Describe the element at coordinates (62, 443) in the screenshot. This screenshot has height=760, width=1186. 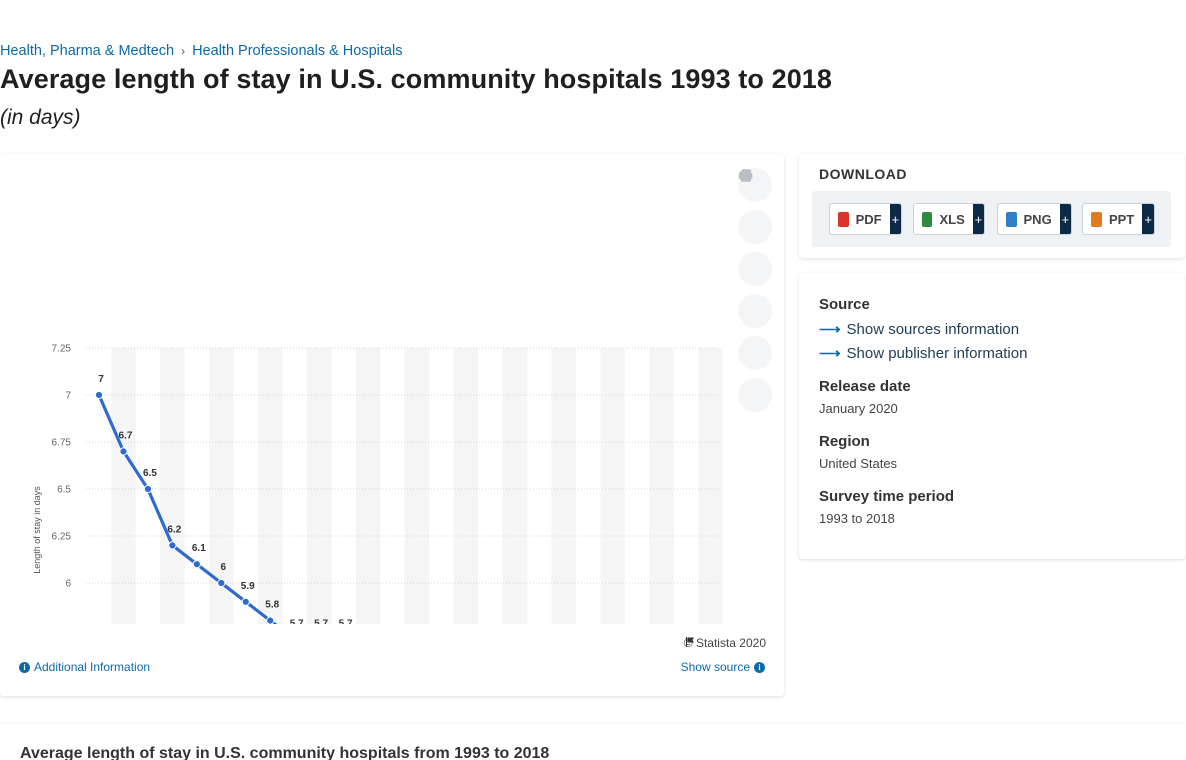
I see `y-tick-label: 6.75` at that location.